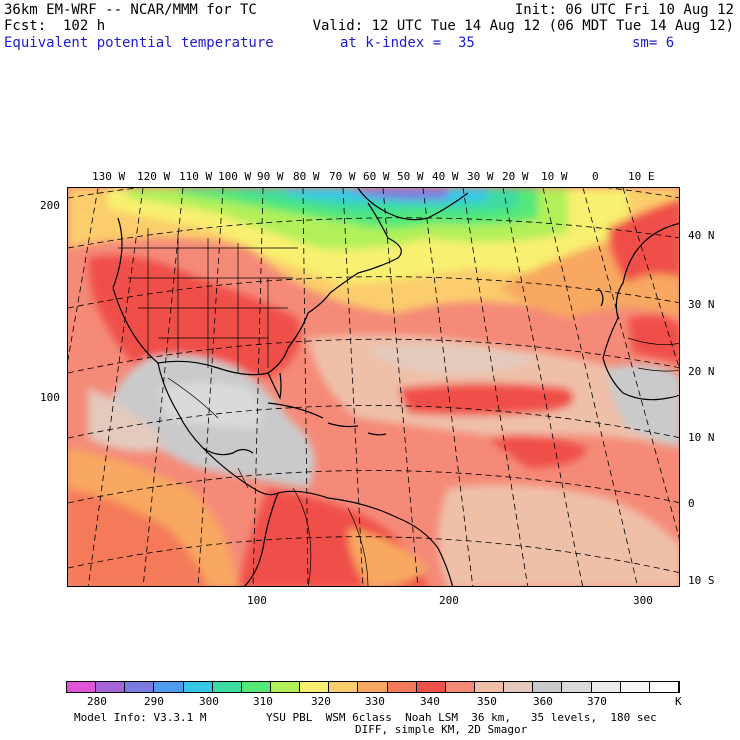  I want to click on field-name: Equivalent potential temperature, so click(139, 43).